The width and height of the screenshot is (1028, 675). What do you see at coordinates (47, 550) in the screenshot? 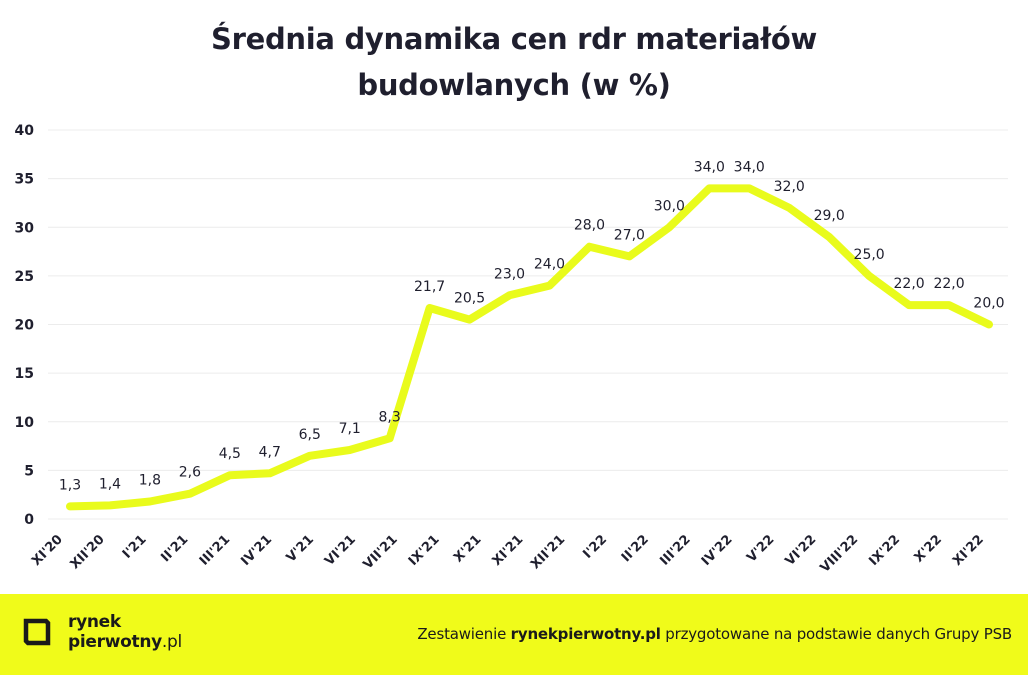
I see `x-tick-label: XI'20` at bounding box center [47, 550].